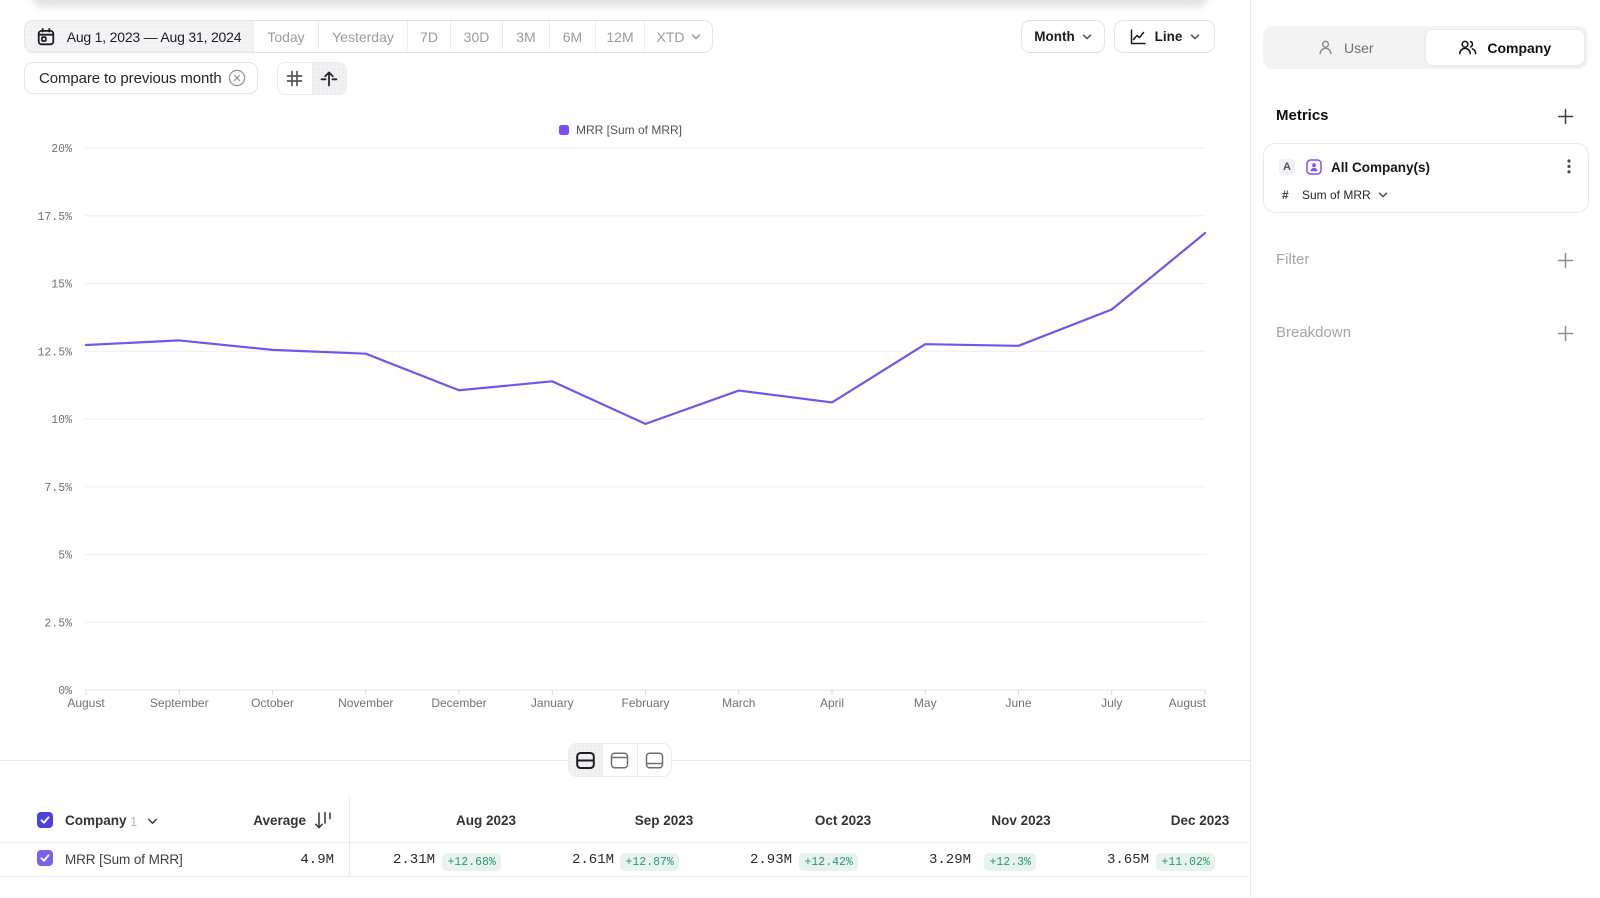  I want to click on svg-text: October, so click(272, 703).